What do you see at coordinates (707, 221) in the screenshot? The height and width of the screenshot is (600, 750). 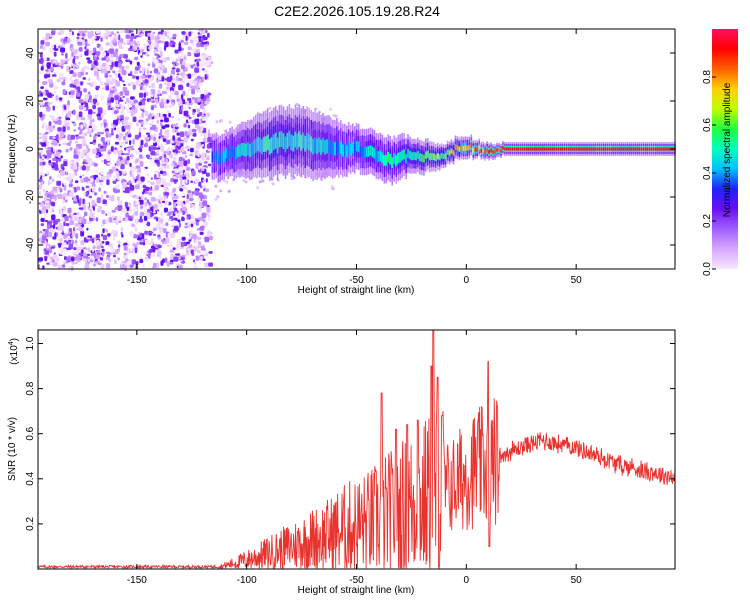 I see `colorbar-tick-label: 0.2` at bounding box center [707, 221].